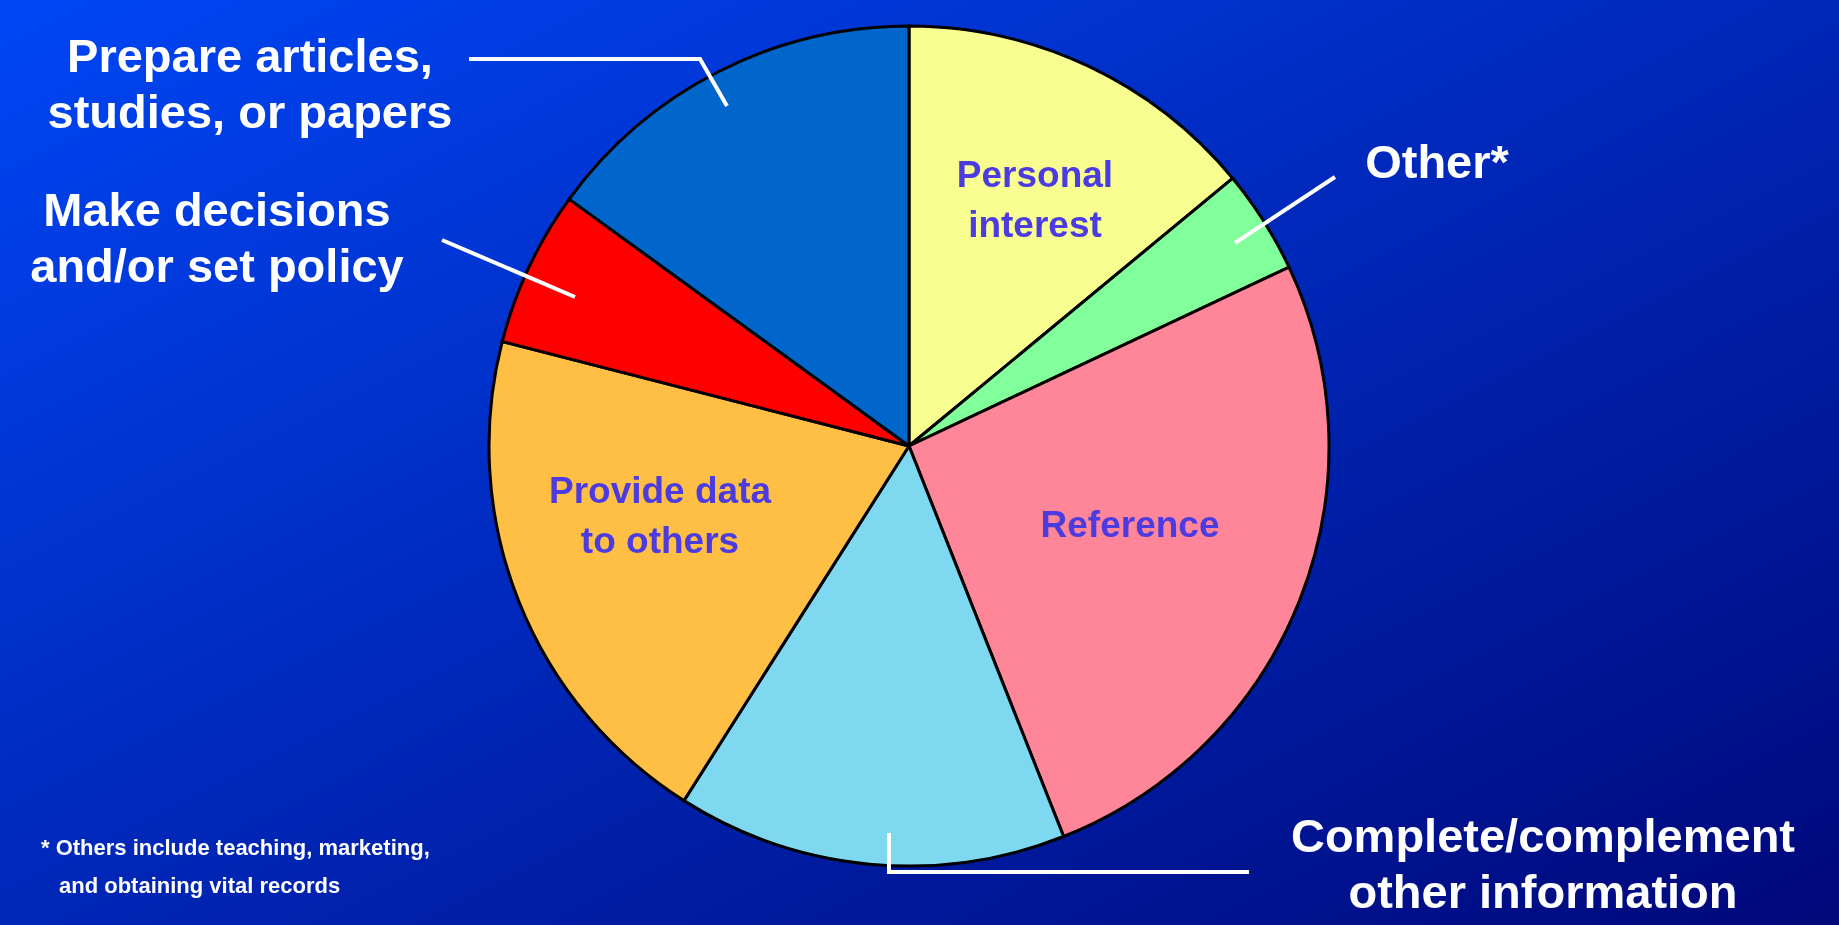 Image resolution: width=1839 pixels, height=925 pixels. I want to click on slice-label: Personal interest, so click(1035, 199).